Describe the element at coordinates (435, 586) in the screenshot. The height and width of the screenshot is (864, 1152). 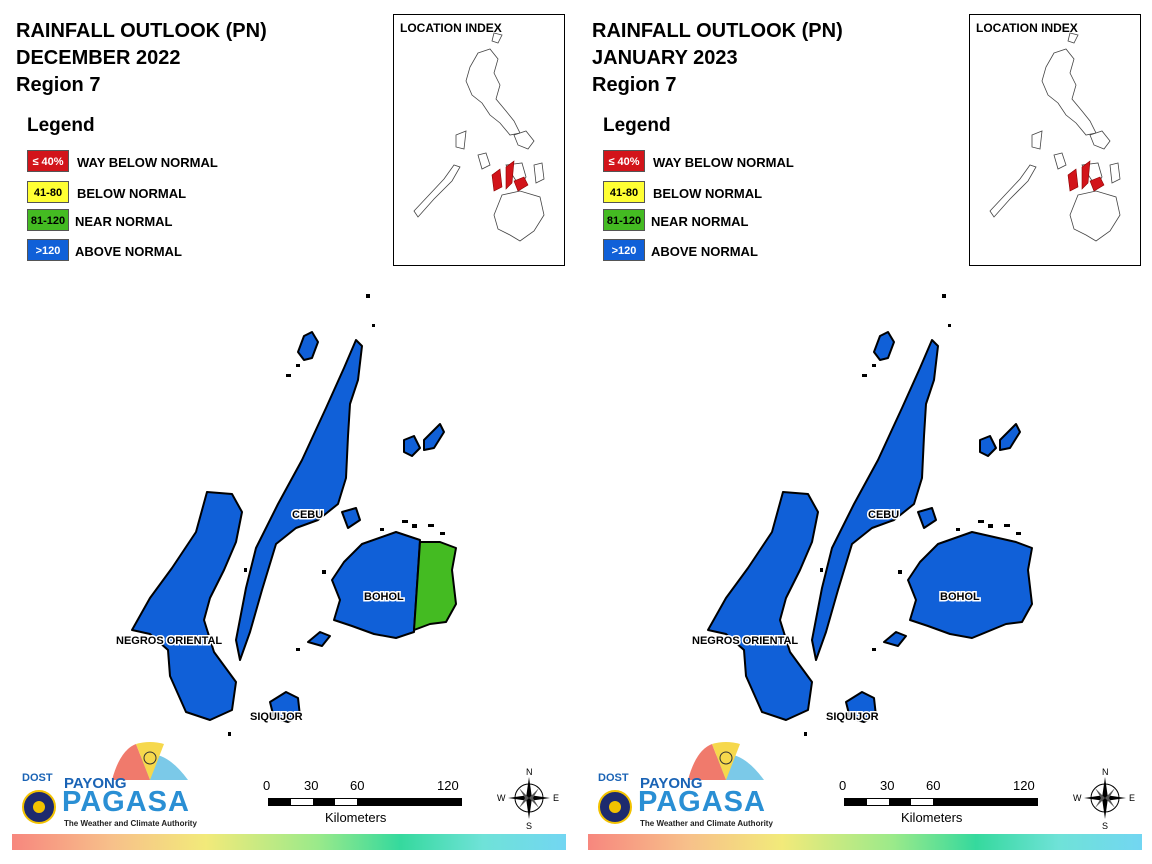
I see `province-bohol-east` at that location.